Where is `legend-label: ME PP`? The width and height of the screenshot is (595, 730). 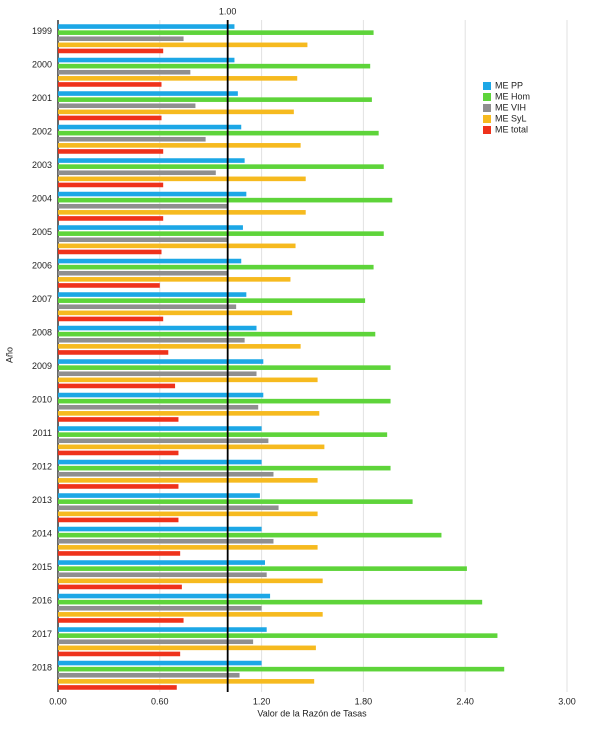 legend-label: ME PP is located at coordinates (509, 85).